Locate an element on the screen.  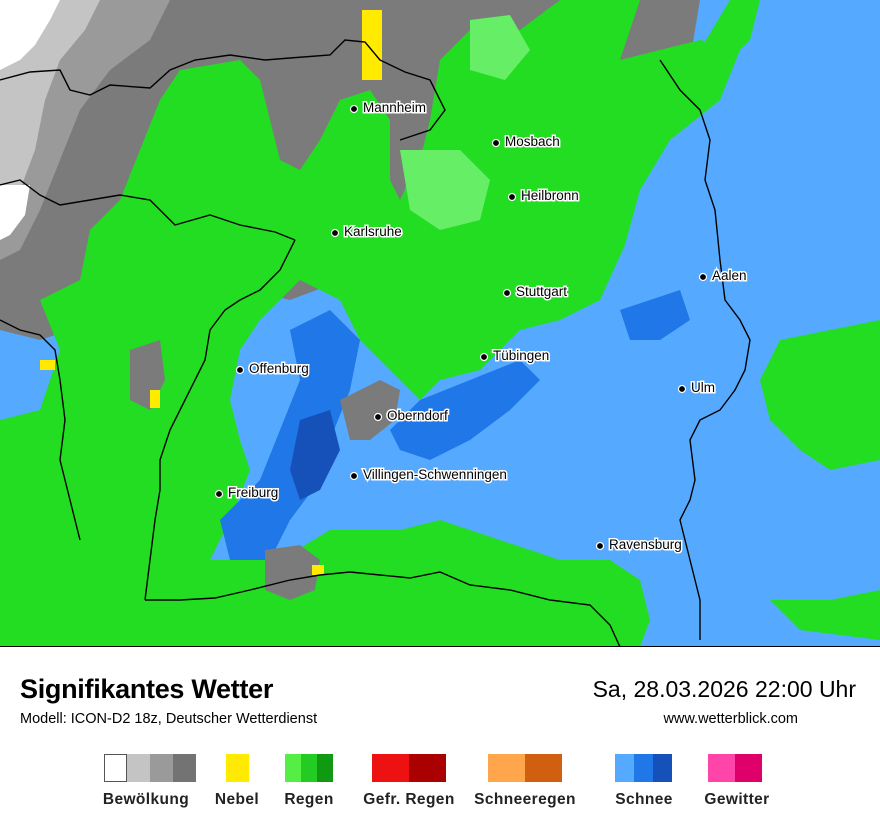
swatch-snow-mid is located at coordinates (643, 768).